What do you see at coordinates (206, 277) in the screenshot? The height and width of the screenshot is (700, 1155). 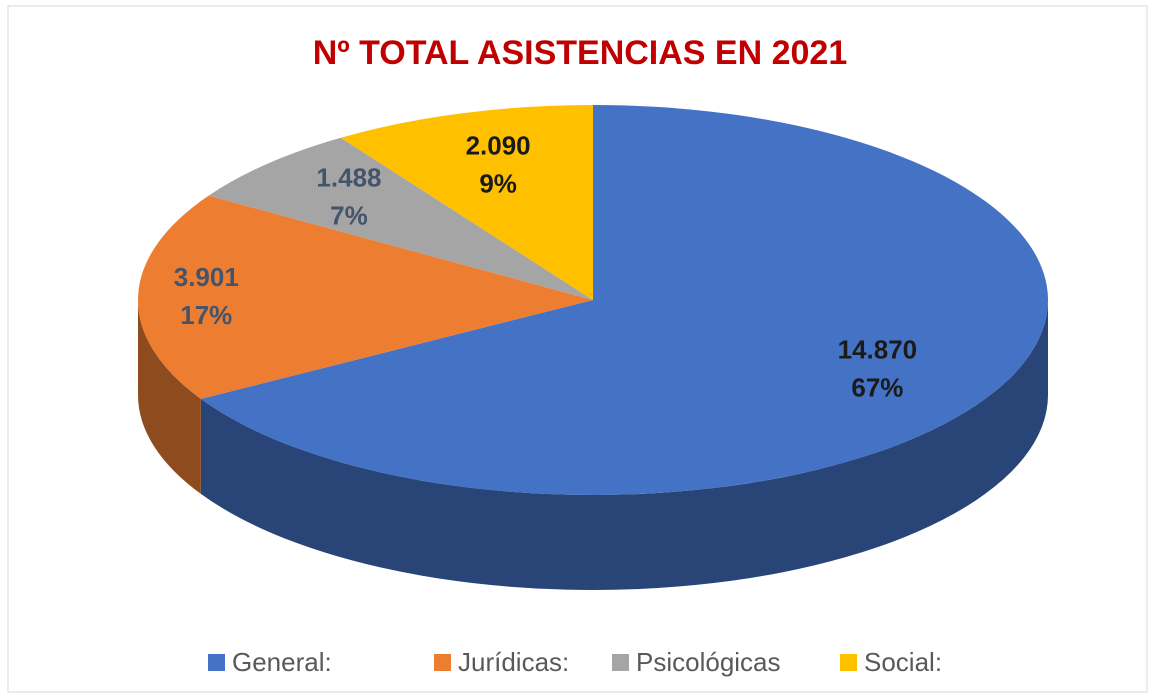 I see `value-label: 3.901` at bounding box center [206, 277].